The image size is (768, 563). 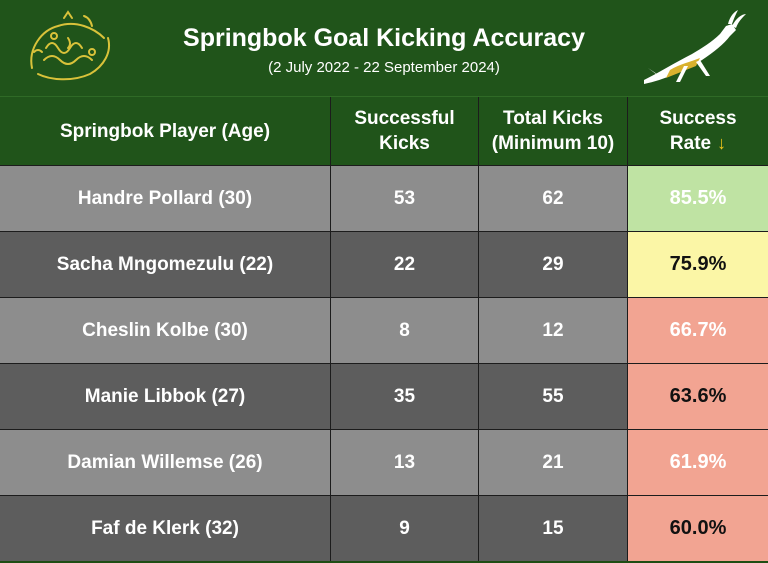 What do you see at coordinates (690, 143) in the screenshot?
I see `column-header-rate-line2: Rate` at bounding box center [690, 143].